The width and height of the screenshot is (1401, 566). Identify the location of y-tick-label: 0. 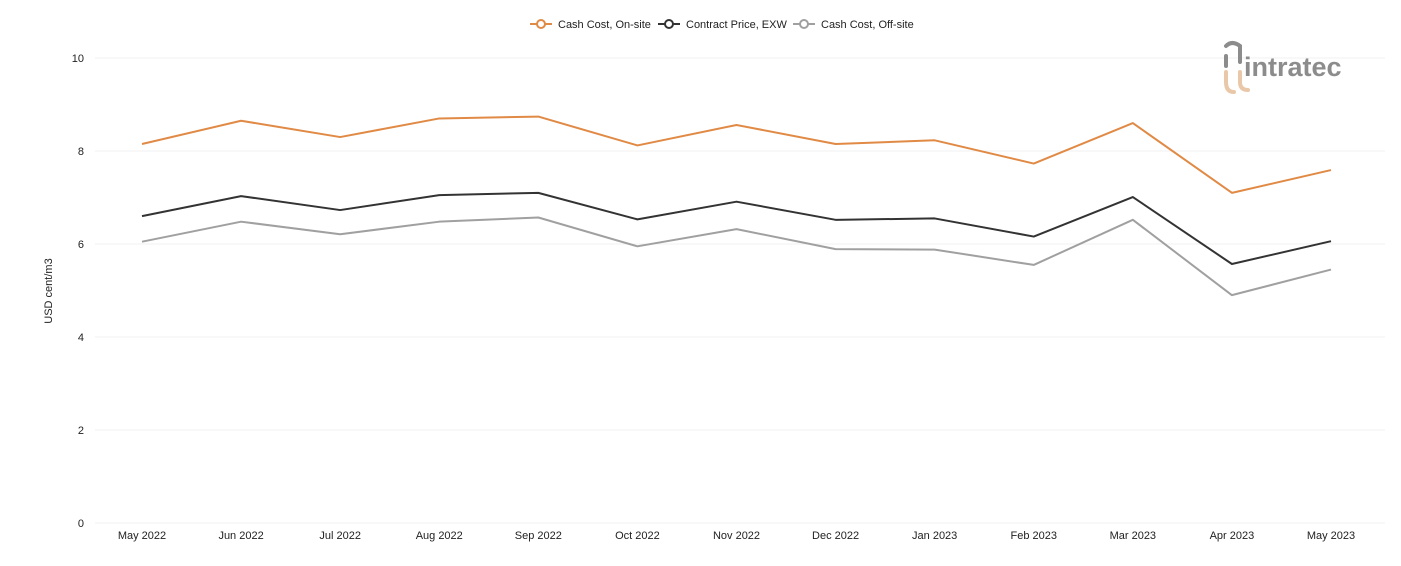
(81, 524).